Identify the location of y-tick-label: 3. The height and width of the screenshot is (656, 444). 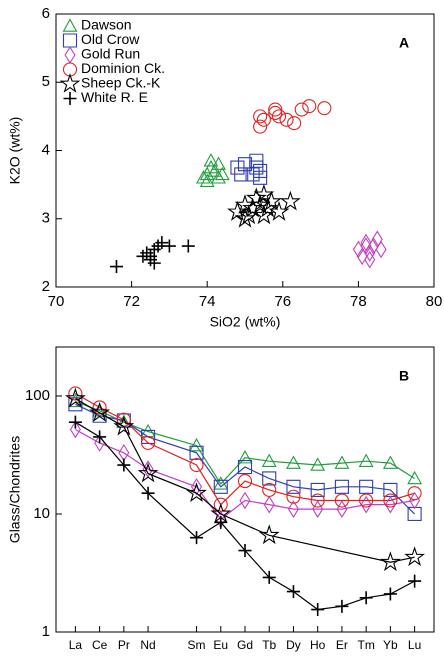
(46, 218).